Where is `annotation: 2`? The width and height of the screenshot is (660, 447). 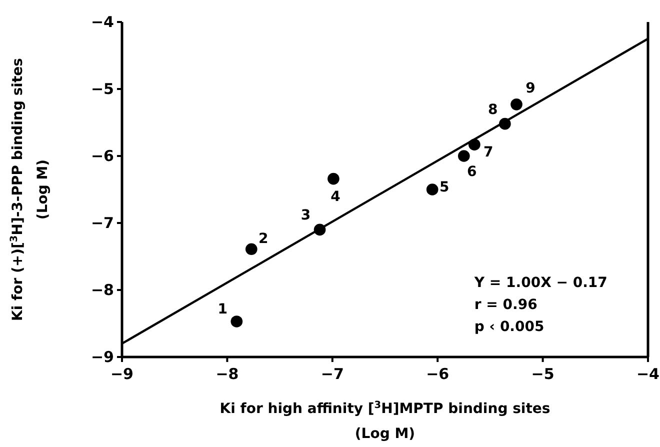
annotation: 2 is located at coordinates (263, 239).